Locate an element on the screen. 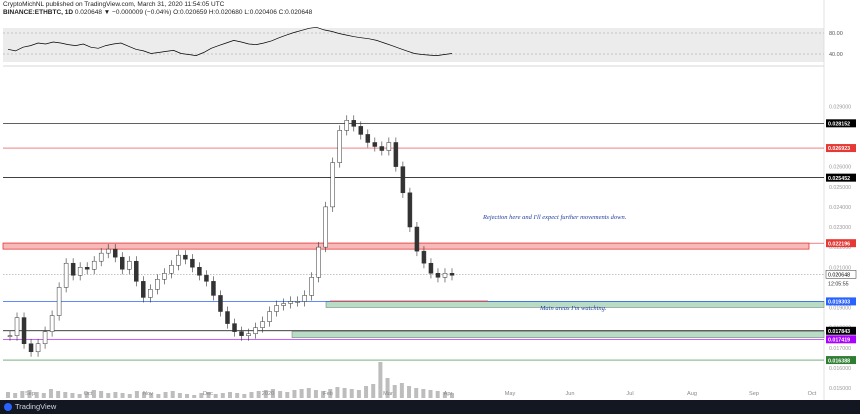 This screenshot has height=414, width=860. symbol-label: BINANCE:ETHBTC, 1D is located at coordinates (38, 12).